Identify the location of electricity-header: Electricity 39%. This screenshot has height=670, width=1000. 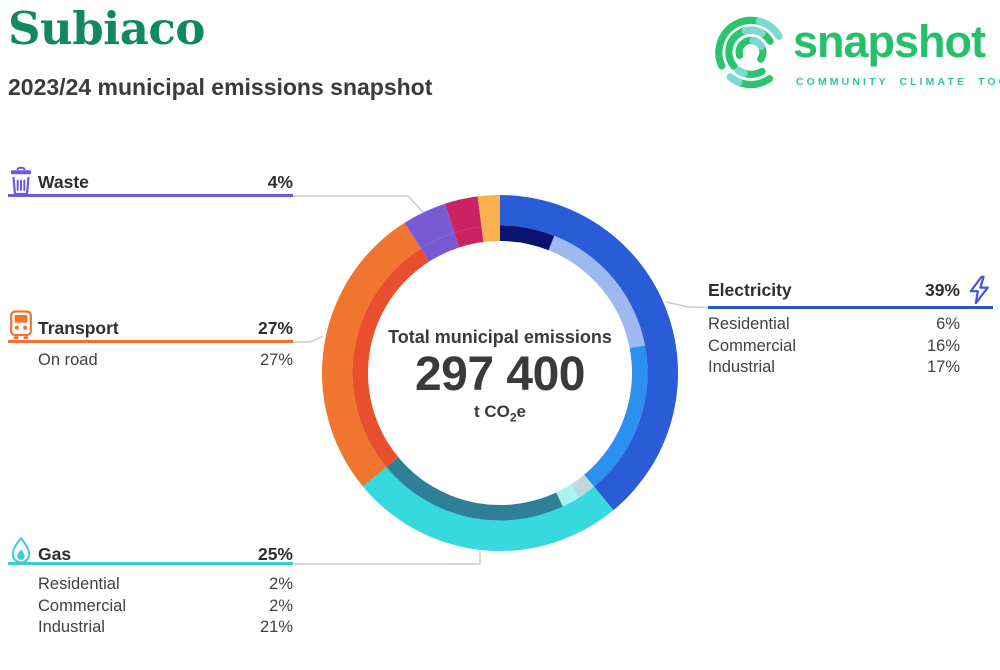
(834, 290).